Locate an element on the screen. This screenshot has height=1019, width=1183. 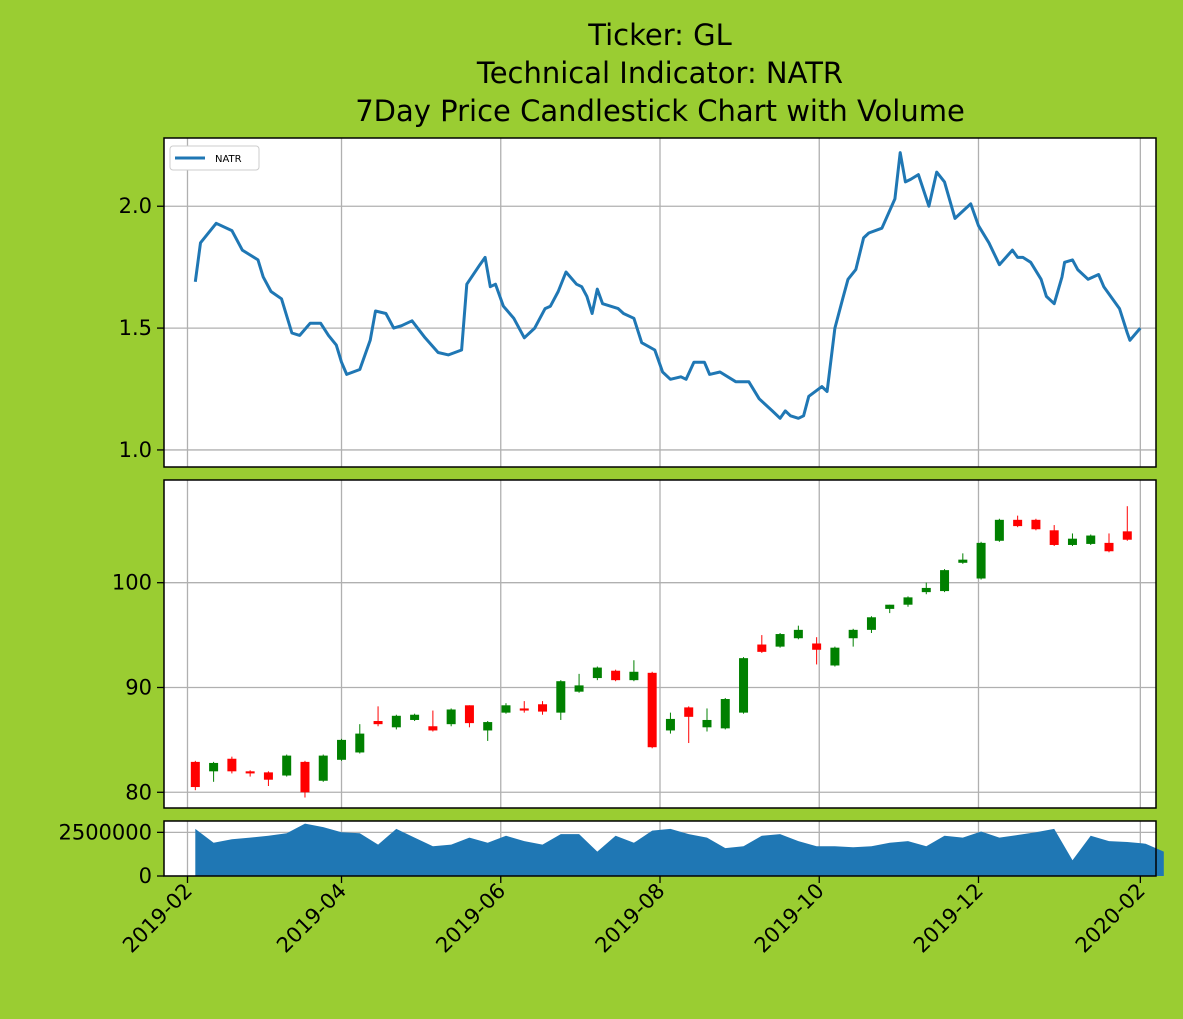
price-y-tick-label: 90 is located at coordinates (138, 687).